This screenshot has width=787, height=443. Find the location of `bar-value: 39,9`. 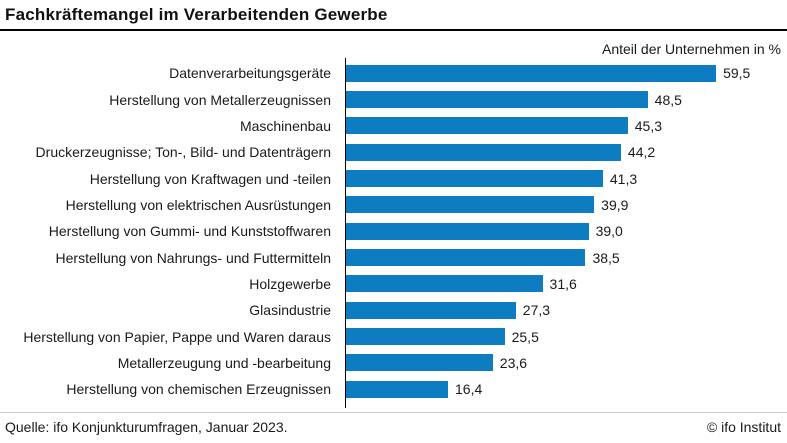

bar-value: 39,9 is located at coordinates (615, 204).